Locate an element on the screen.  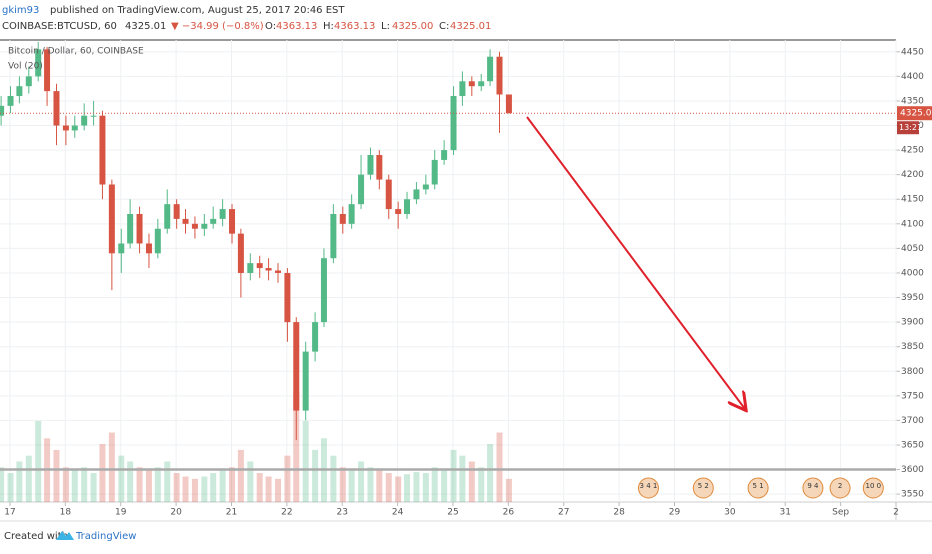
x-tick-label: 18 is located at coordinates (66, 513).